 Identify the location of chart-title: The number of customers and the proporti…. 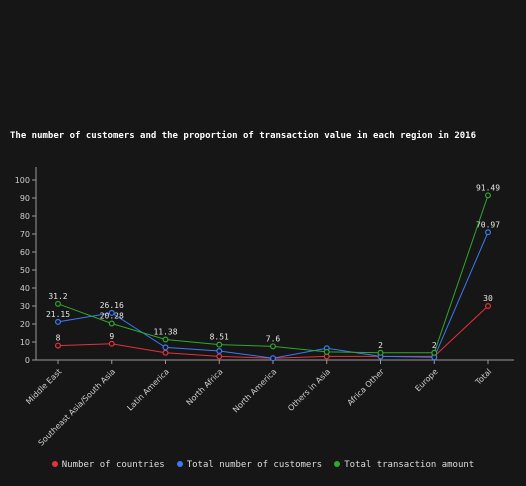
(243, 136).